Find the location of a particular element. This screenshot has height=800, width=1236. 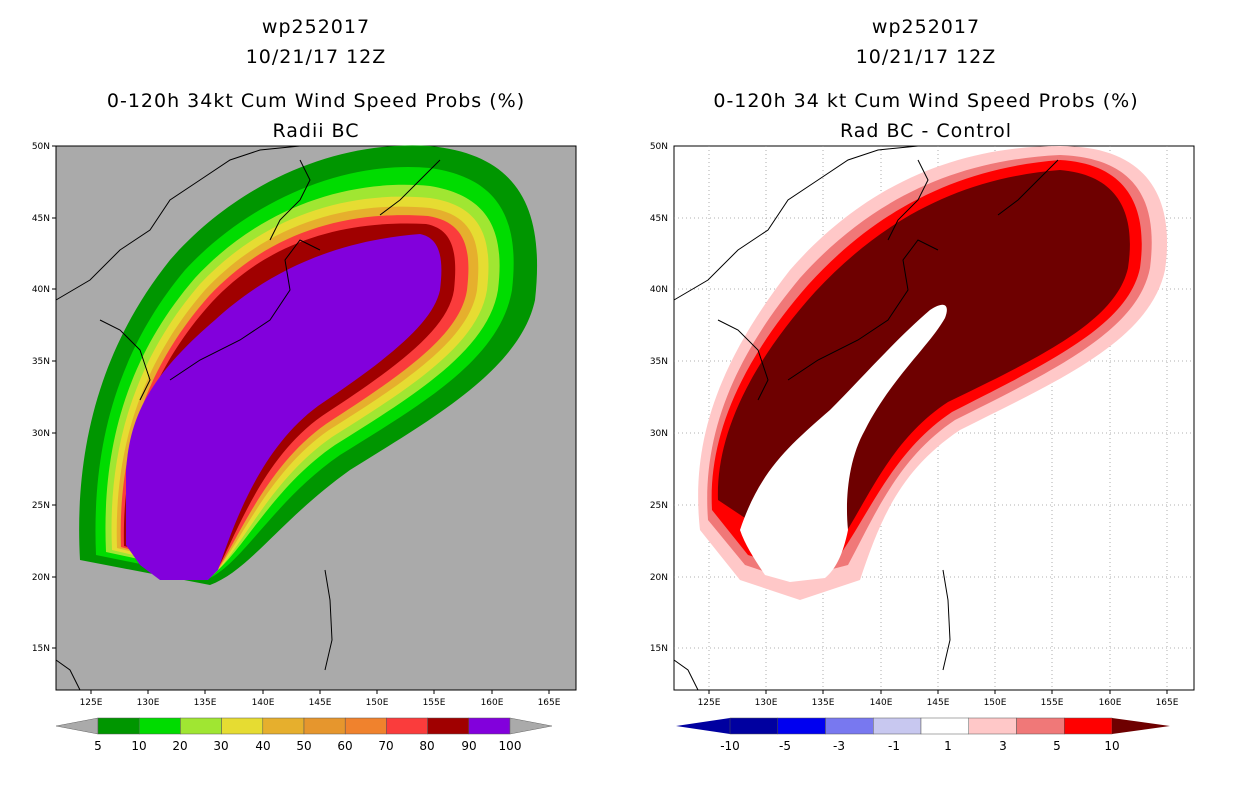

cbar-label: 1 is located at coordinates (948, 746).